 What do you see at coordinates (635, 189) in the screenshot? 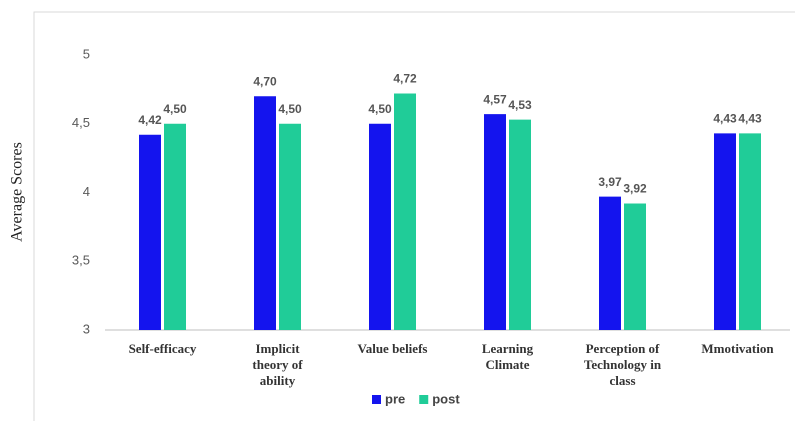
I see `value-label: 3,92` at bounding box center [635, 189].